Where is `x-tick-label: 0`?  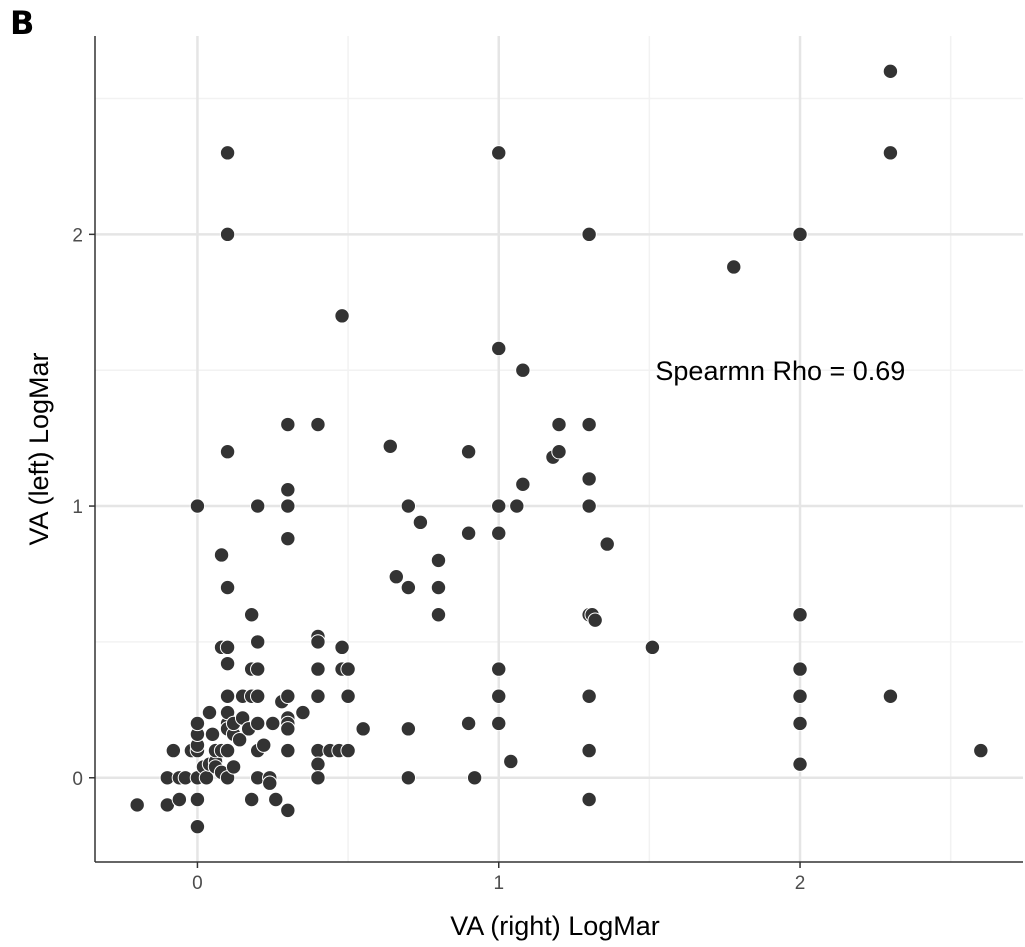
x-tick-label: 0 is located at coordinates (197, 883).